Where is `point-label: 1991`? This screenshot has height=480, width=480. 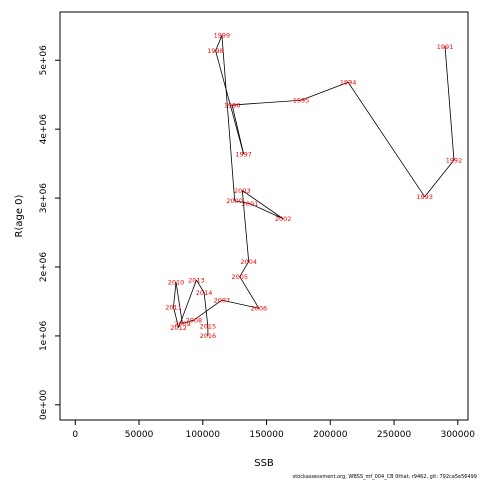 point-label: 1991 is located at coordinates (445, 47).